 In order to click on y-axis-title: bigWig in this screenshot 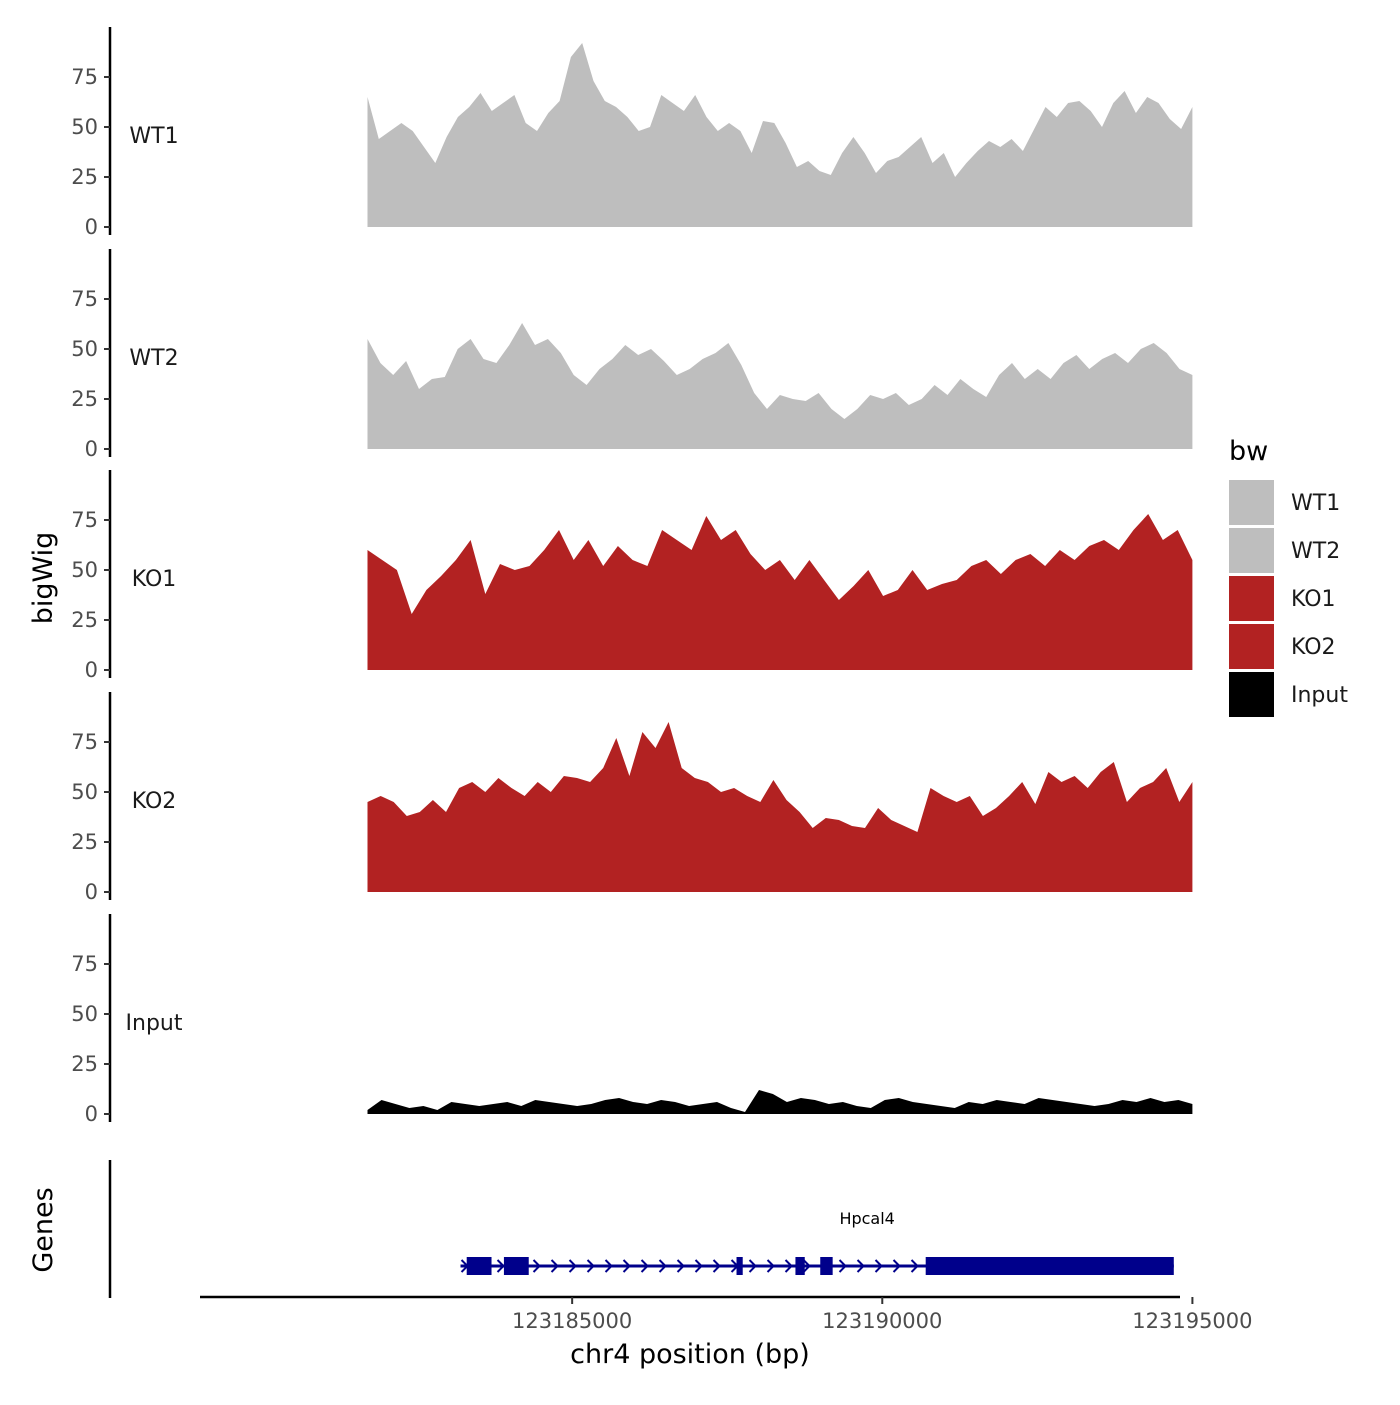, I will do `click(43, 578)`.